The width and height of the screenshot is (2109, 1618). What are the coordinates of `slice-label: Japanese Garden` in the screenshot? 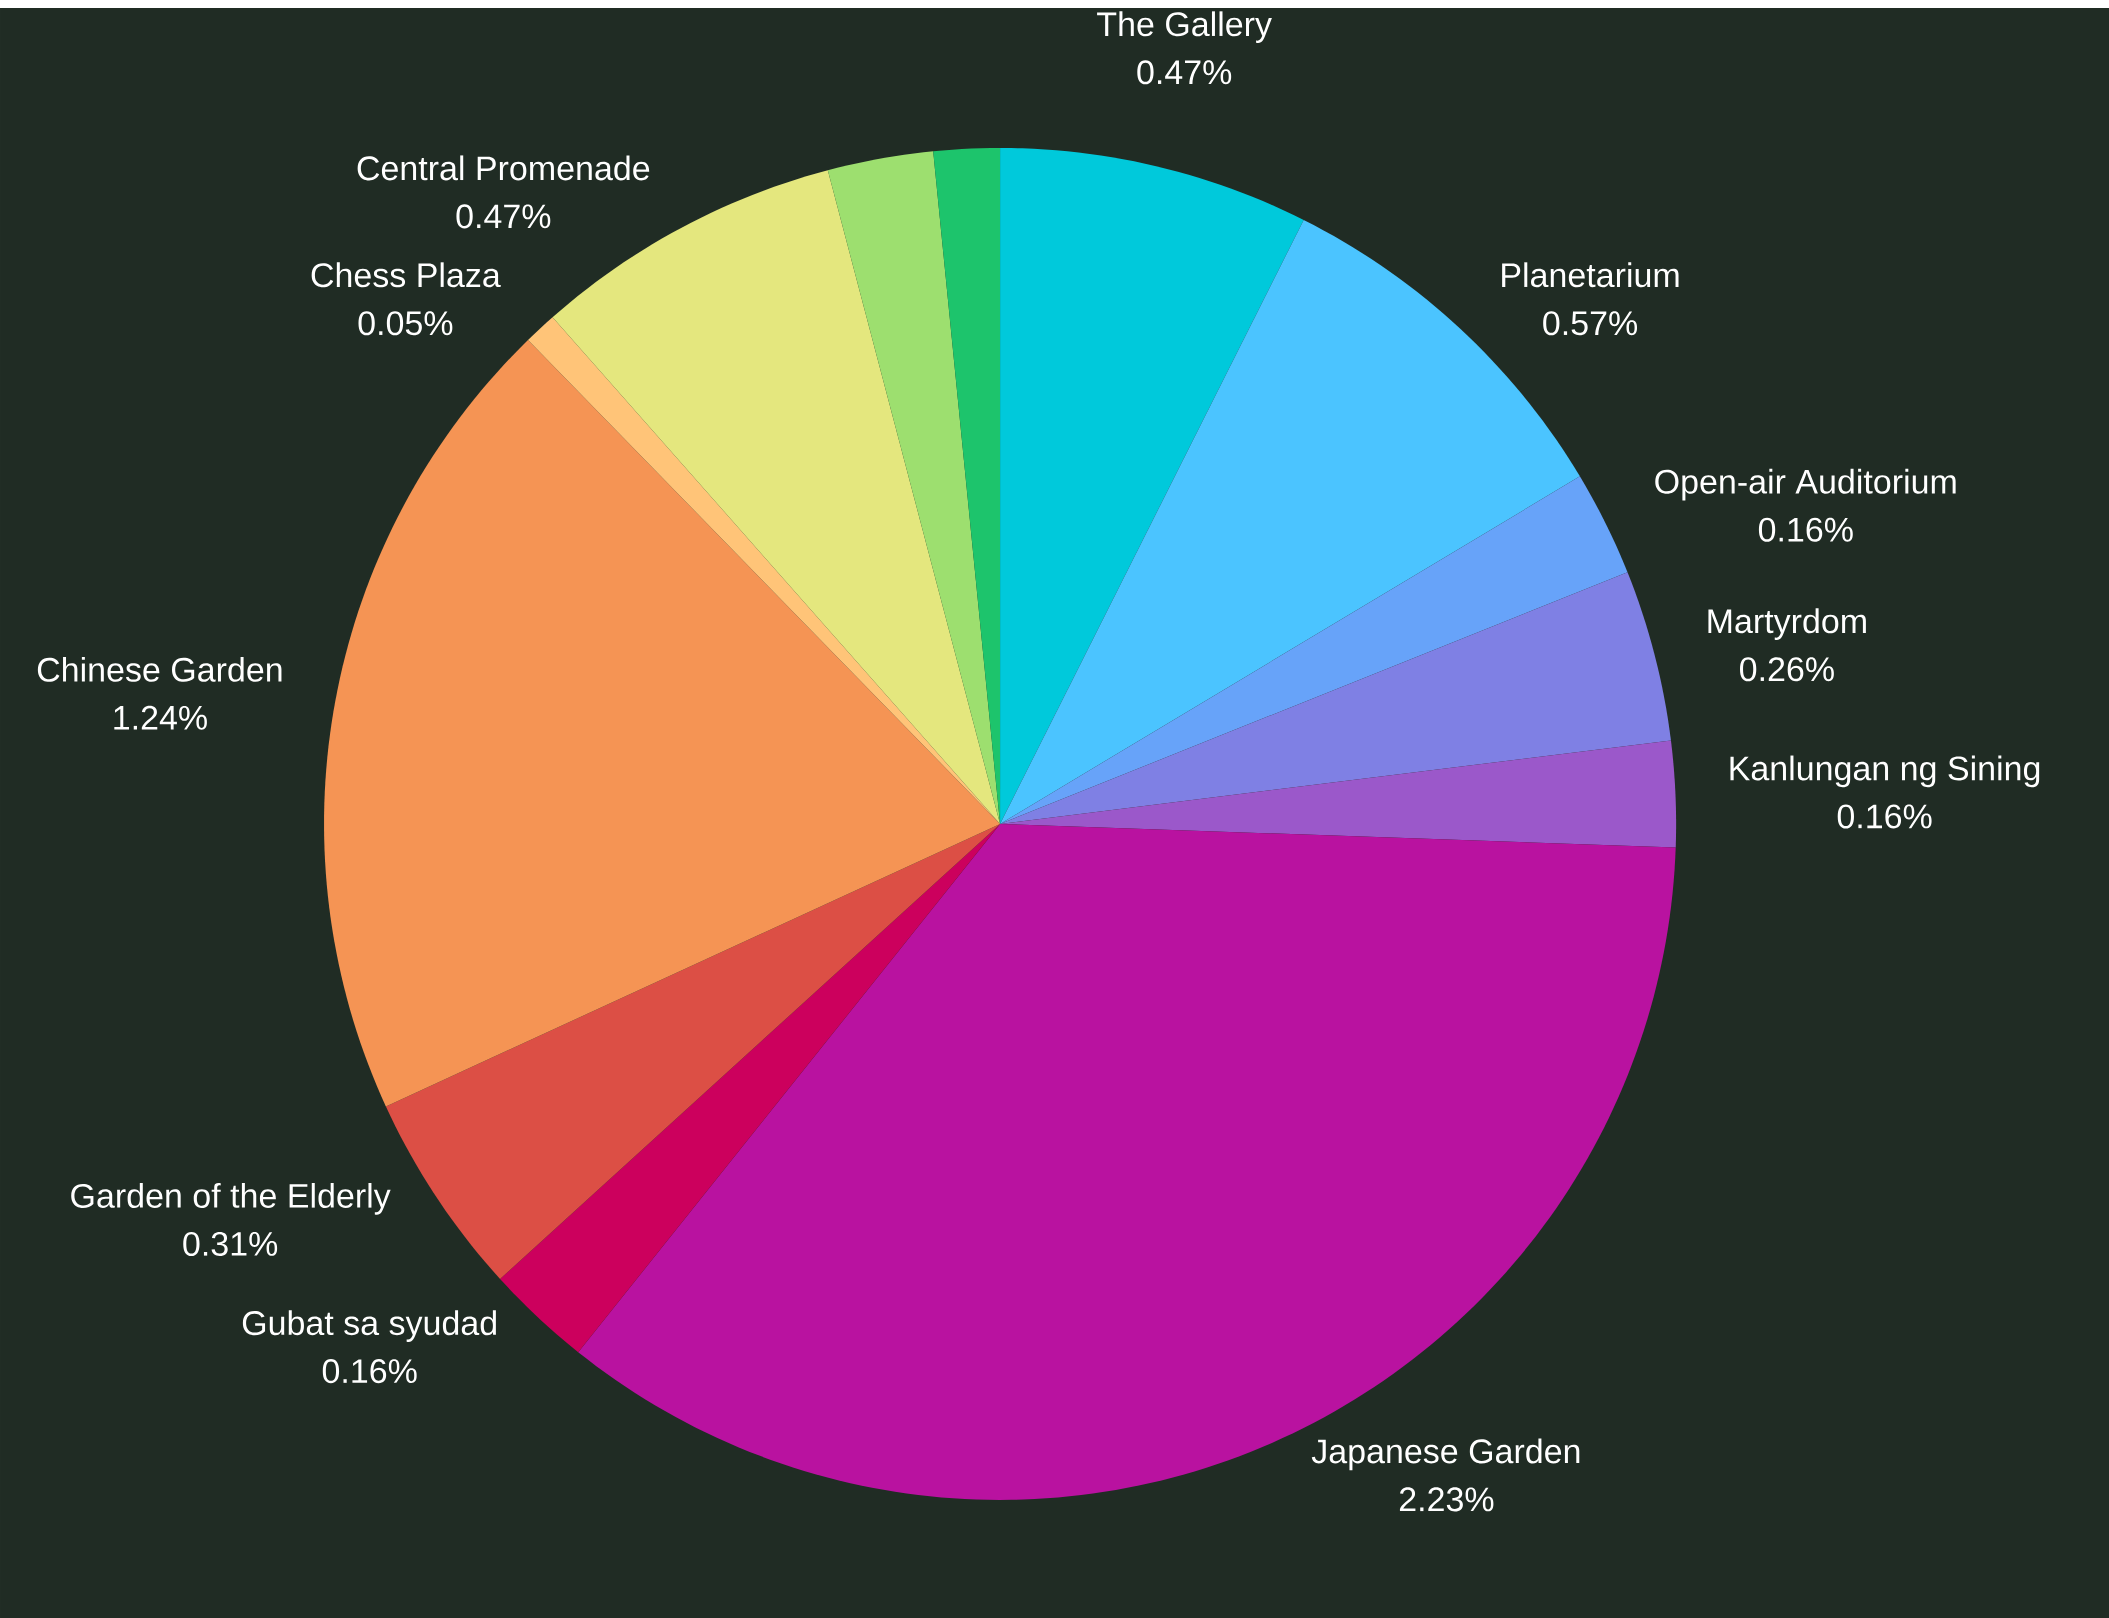 It's located at (1445, 1454).